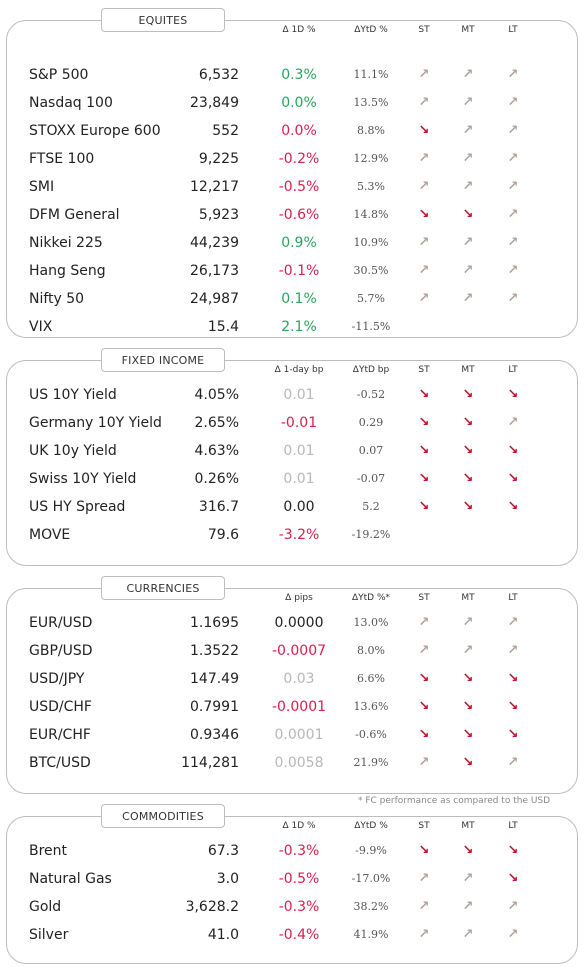 The height and width of the screenshot is (967, 586). I want to click on ytd-change: 41.9%, so click(371, 934).